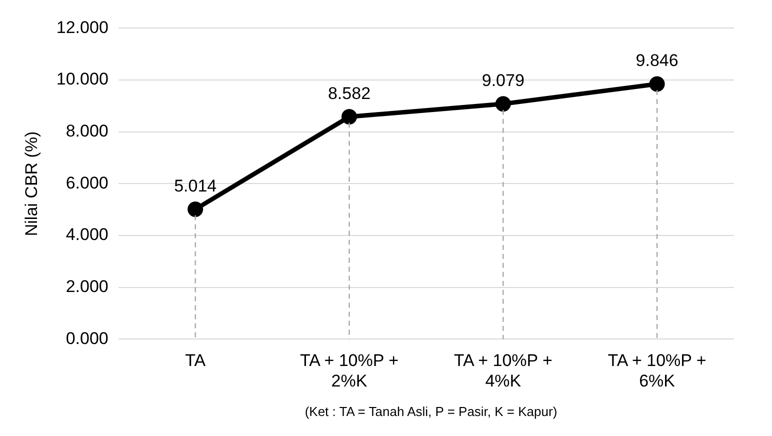  What do you see at coordinates (82, 27) in the screenshot?
I see `y-tick-label: 12.000` at bounding box center [82, 27].